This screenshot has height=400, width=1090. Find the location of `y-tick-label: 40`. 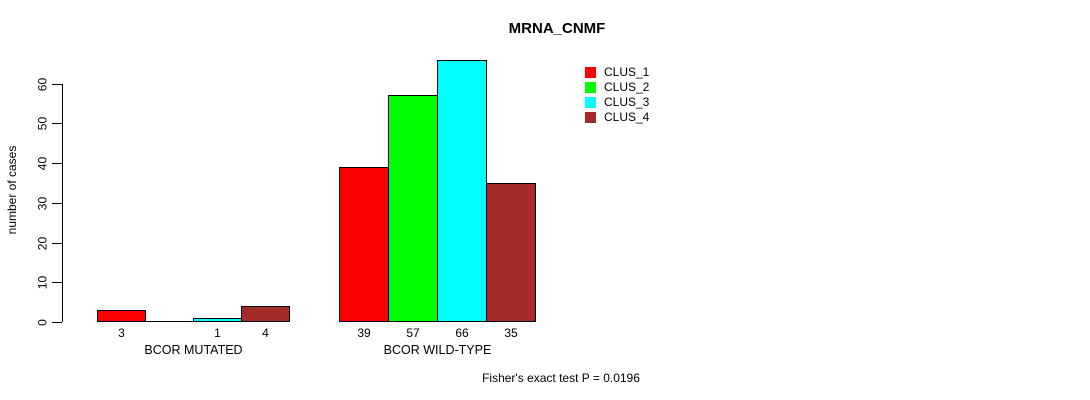

y-tick-label: 40 is located at coordinates (42, 163).